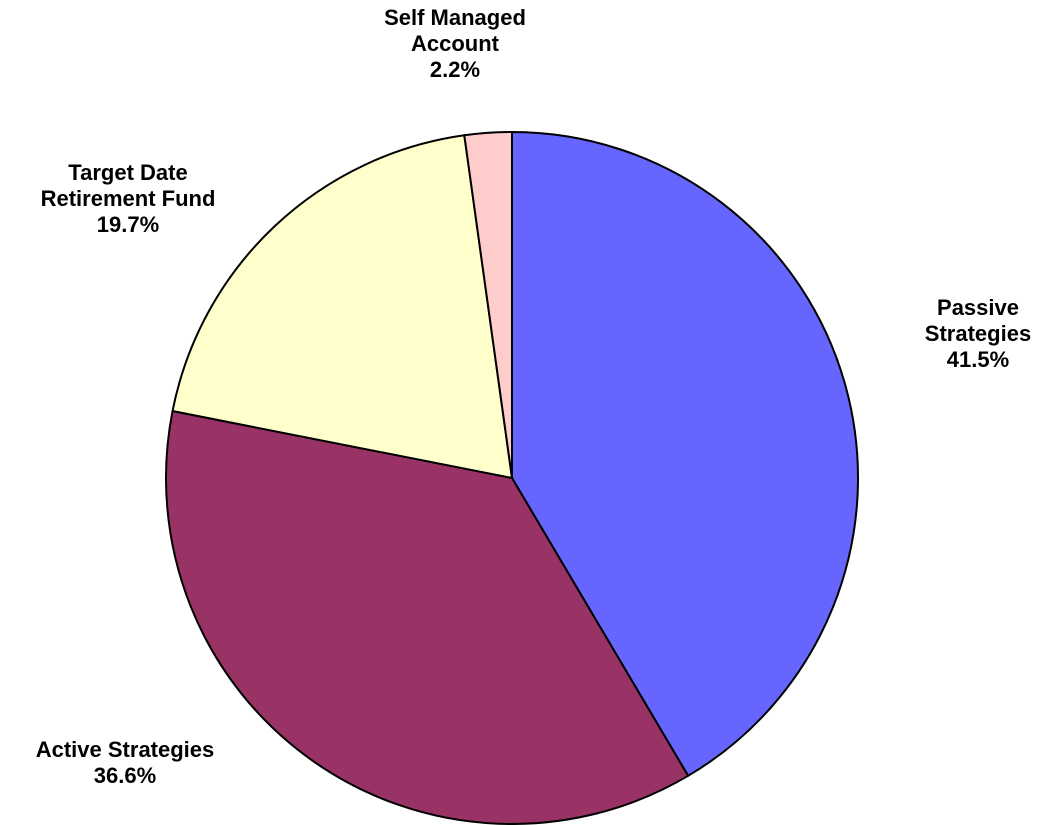 Image resolution: width=1050 pixels, height=825 pixels. Describe the element at coordinates (125, 749) in the screenshot. I see `category-name: Active Strategies` at that location.